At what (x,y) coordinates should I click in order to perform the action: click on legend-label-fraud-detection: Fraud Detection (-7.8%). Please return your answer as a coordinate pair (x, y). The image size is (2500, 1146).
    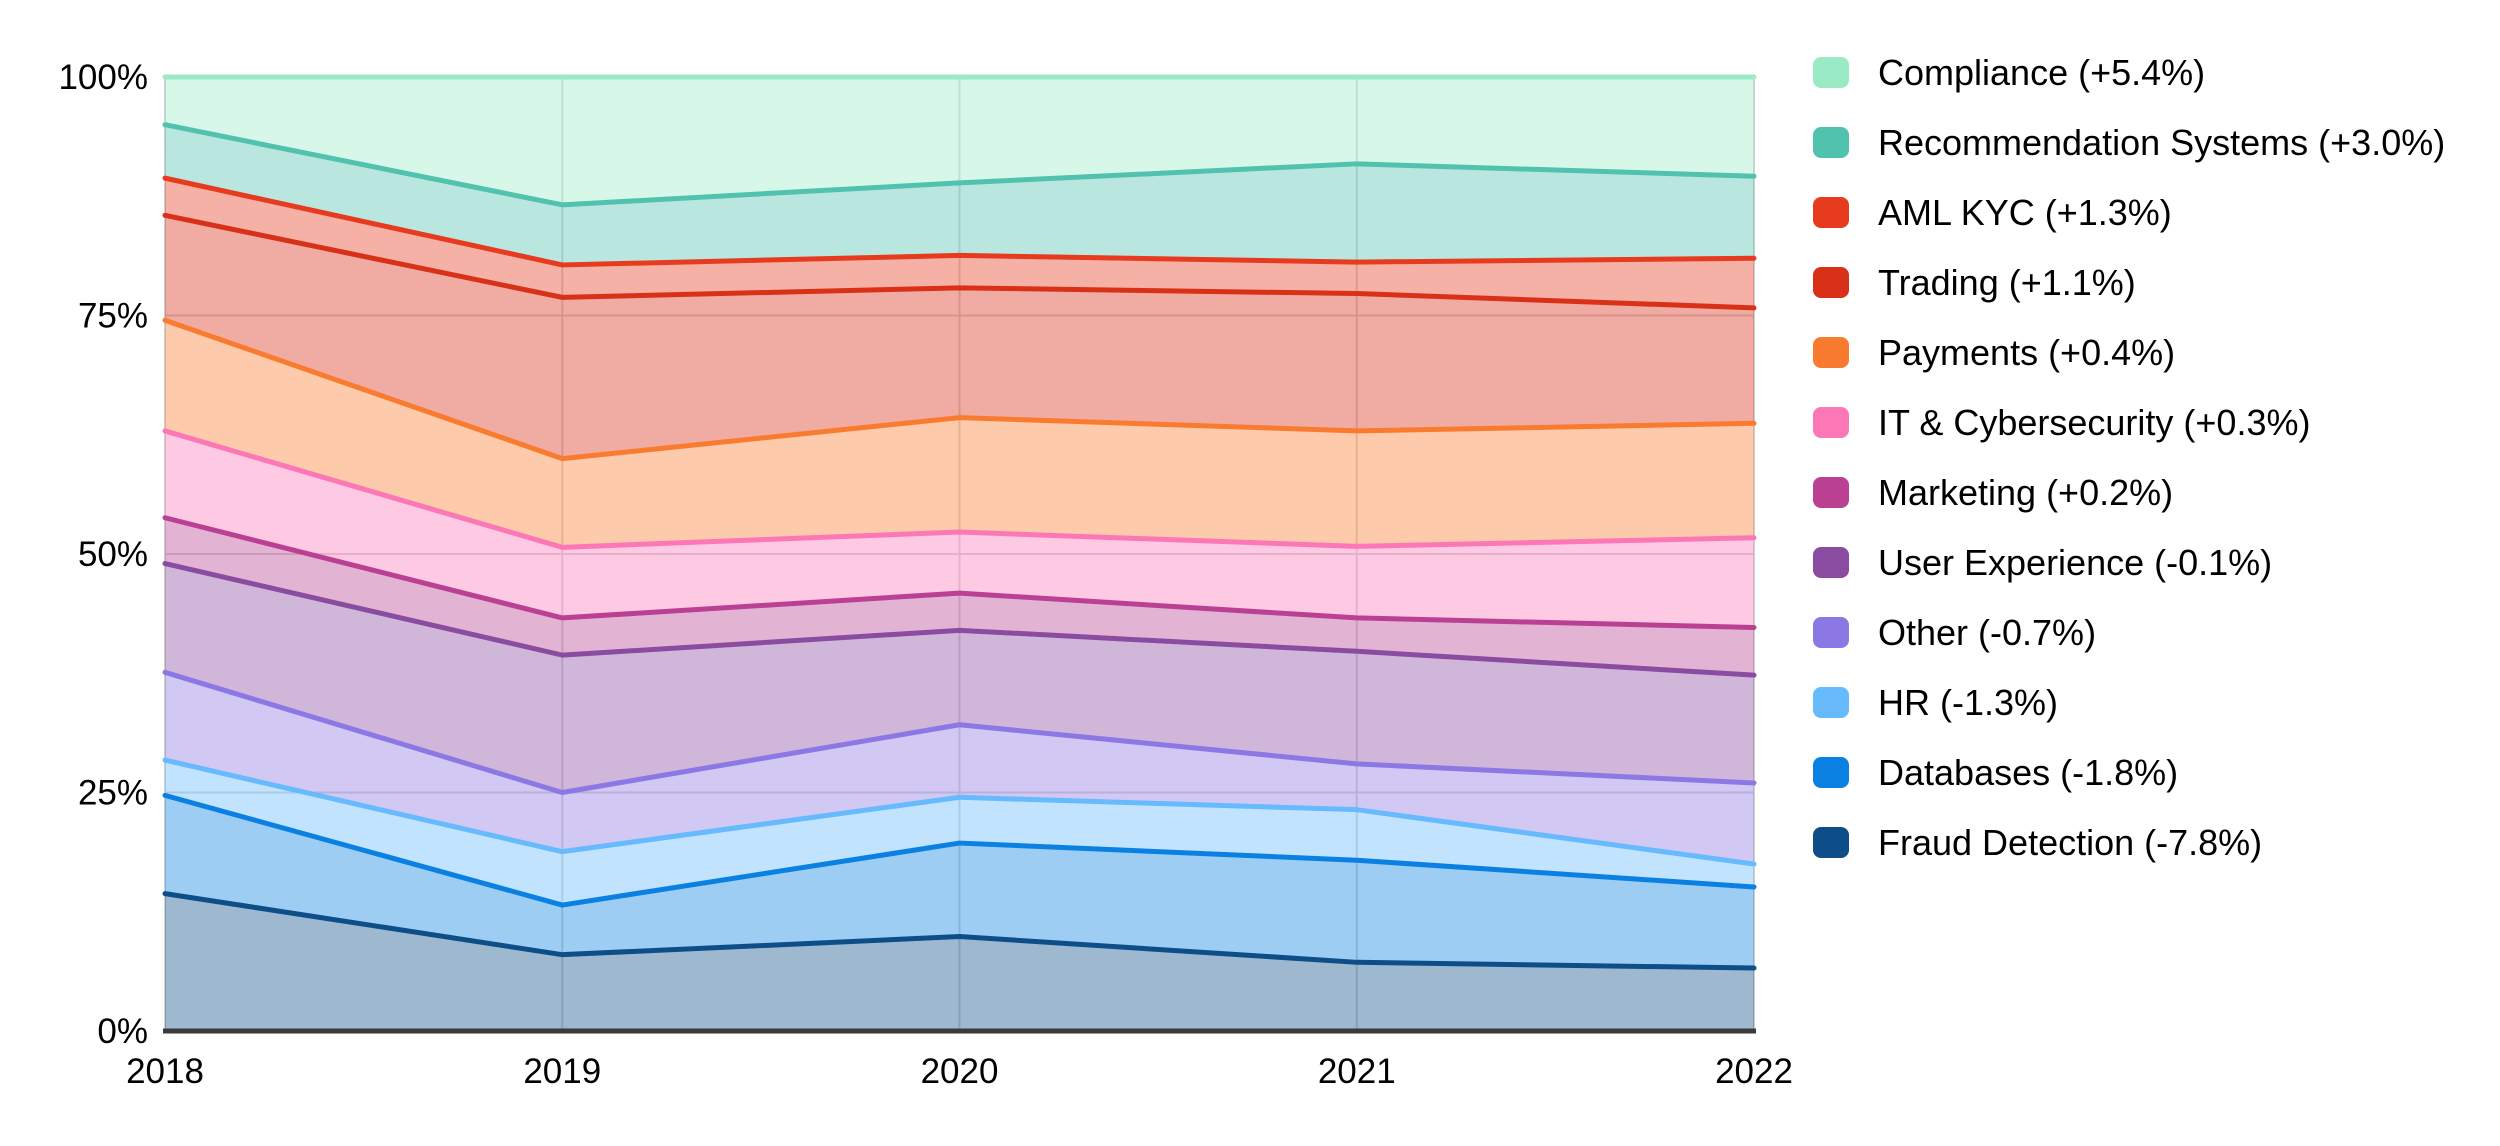
    Looking at the image, I should click on (2070, 842).